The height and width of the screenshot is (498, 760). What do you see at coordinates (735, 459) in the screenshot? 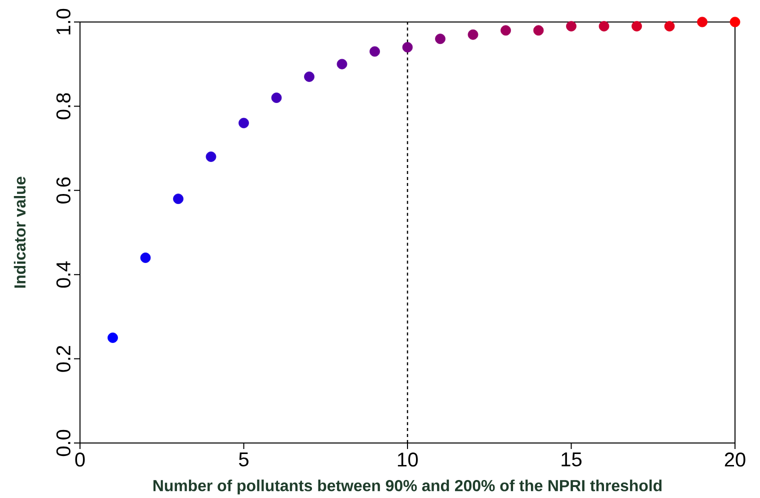
I see `x-tick-label: 20` at bounding box center [735, 459].